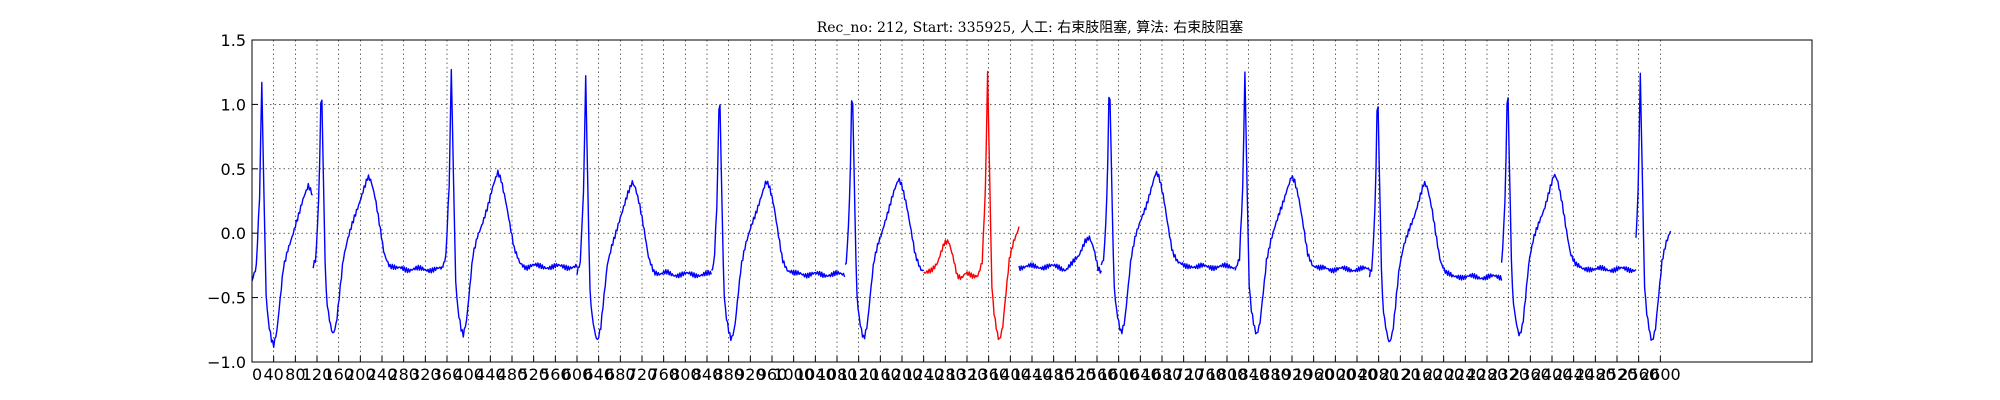 The height and width of the screenshot is (400, 2000). Describe the element at coordinates (815, 374) in the screenshot. I see `x-tick-label: 1040` at that location.